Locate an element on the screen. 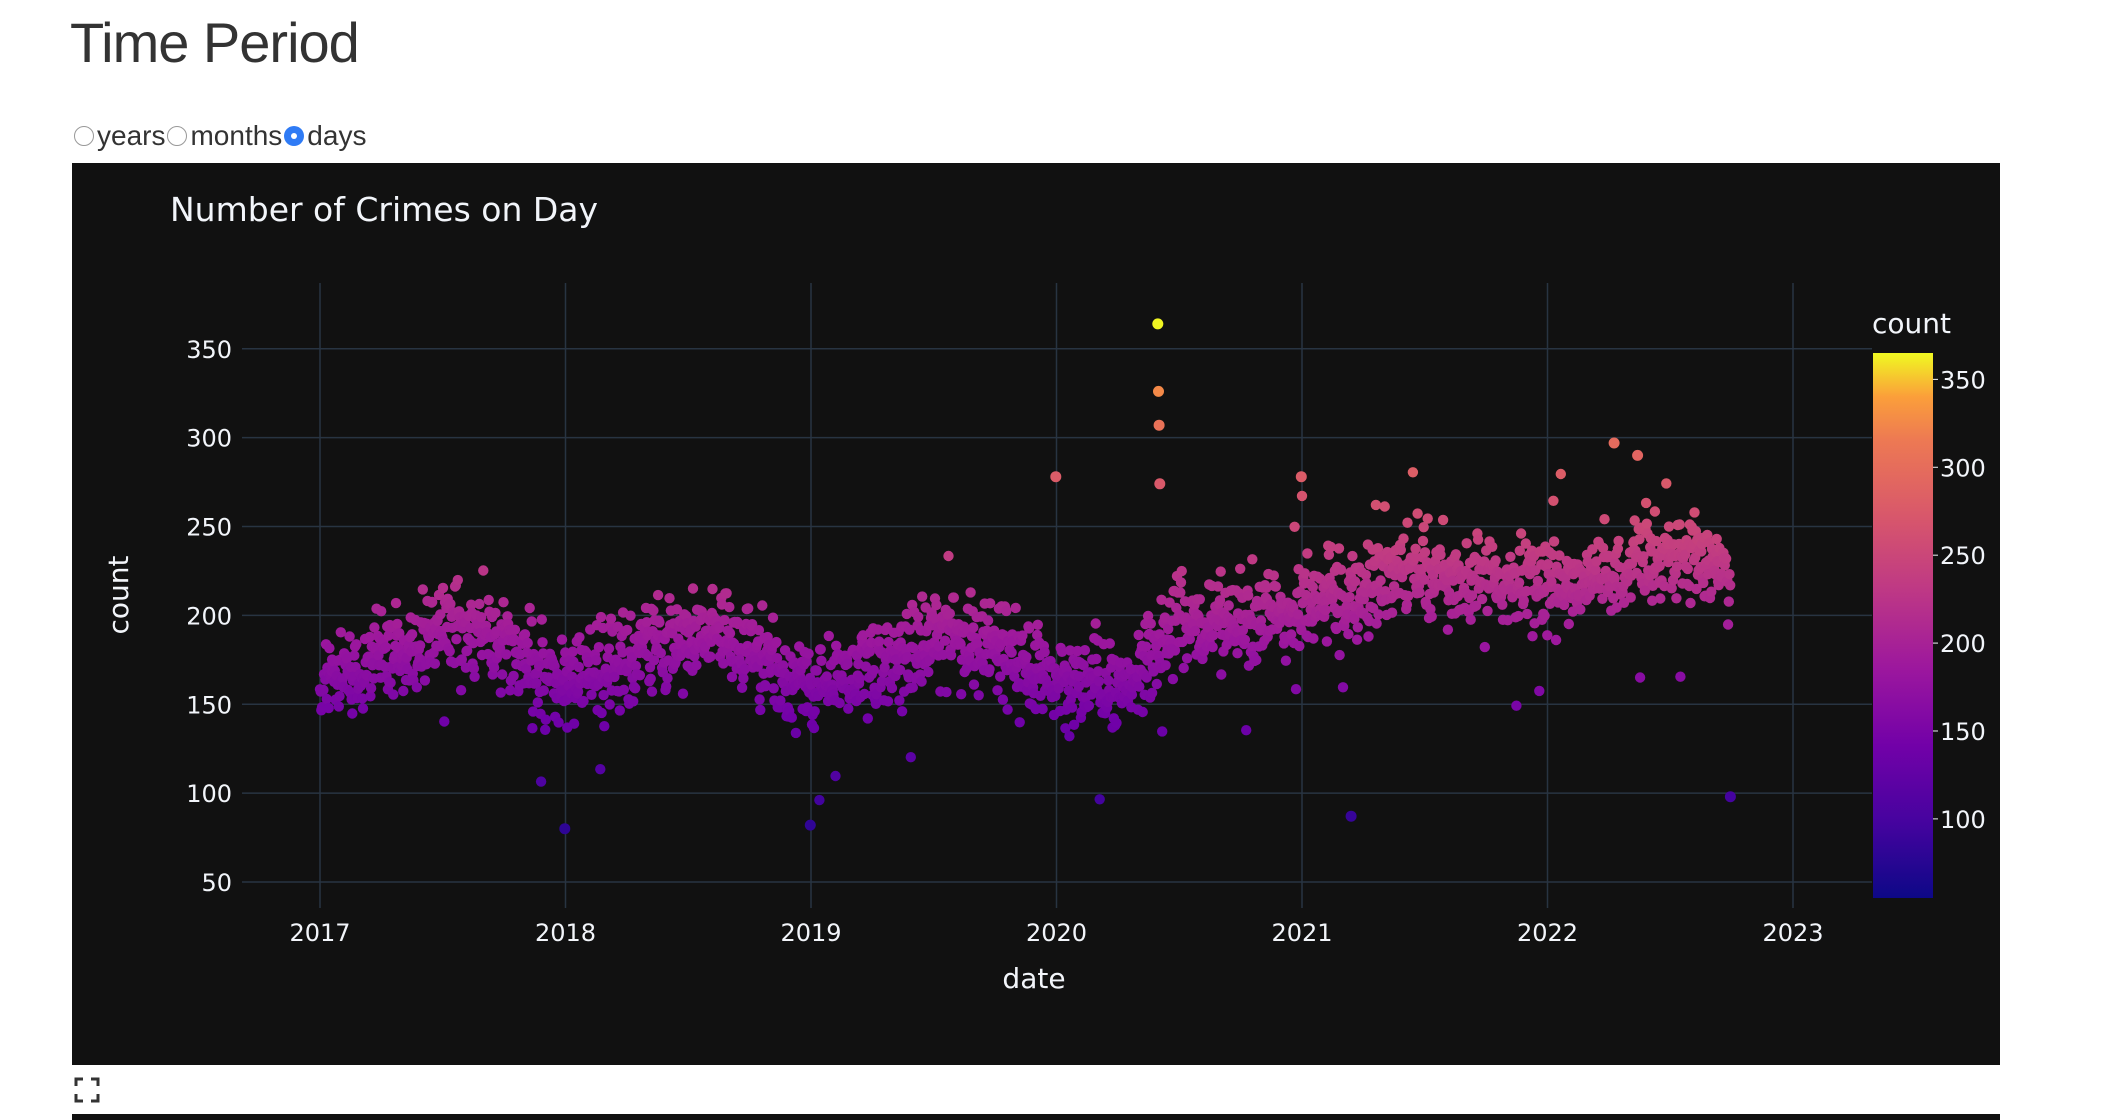 The height and width of the screenshot is (1120, 2104). x-tick-label: 2022 is located at coordinates (1547, 933).